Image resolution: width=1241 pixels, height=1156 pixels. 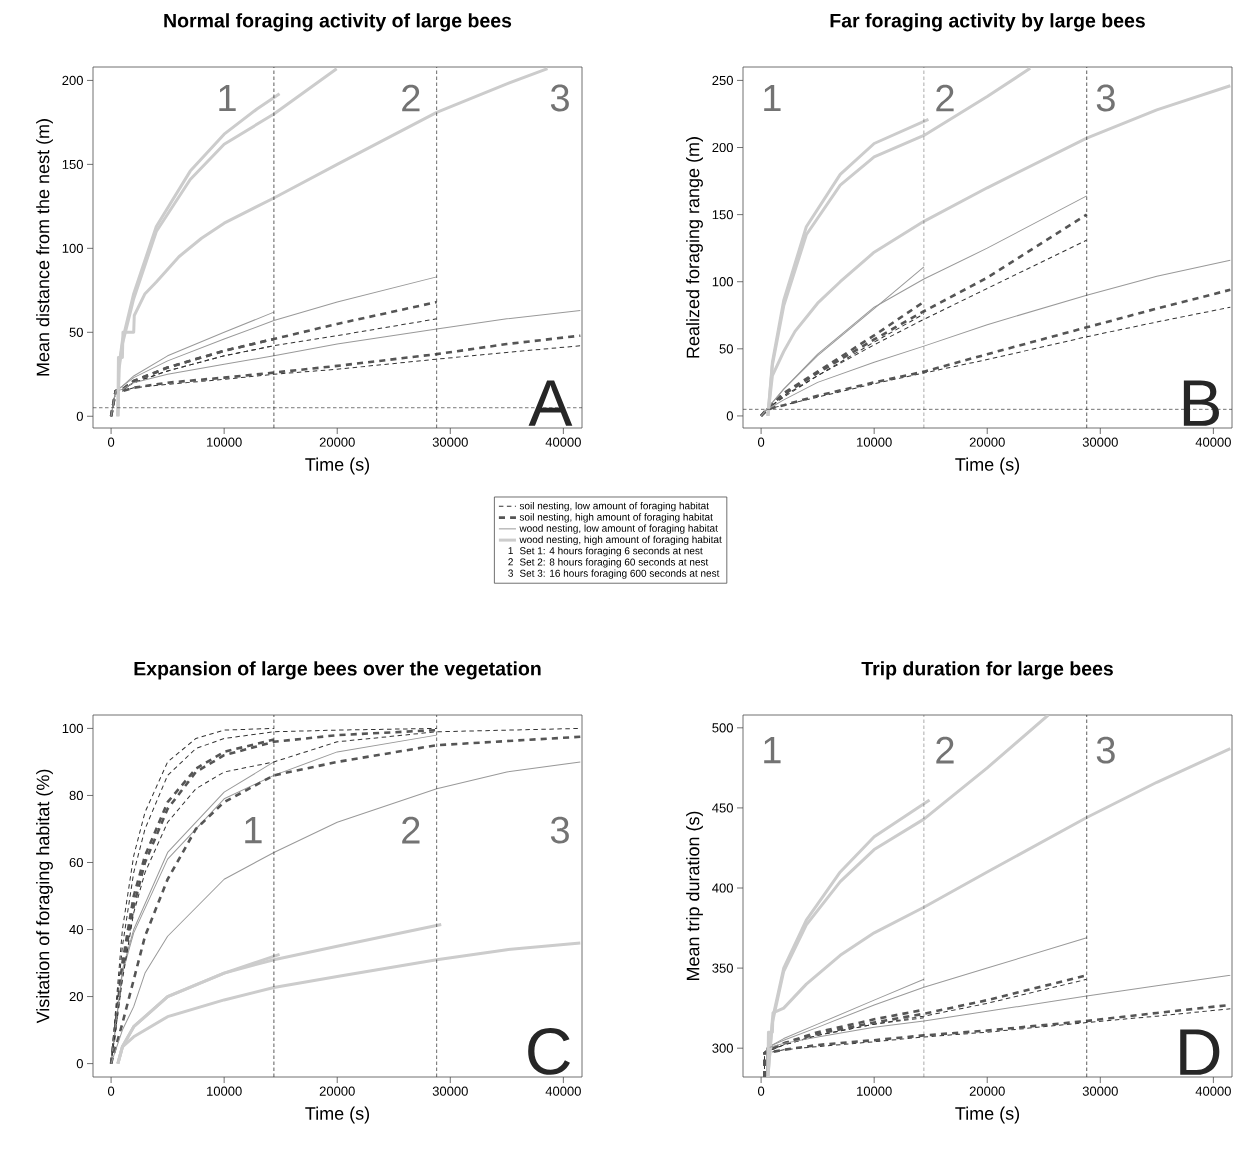 I want to click on text: Set 3: 16 hours foraging 600 seconds at nest, so click(x=619, y=574).